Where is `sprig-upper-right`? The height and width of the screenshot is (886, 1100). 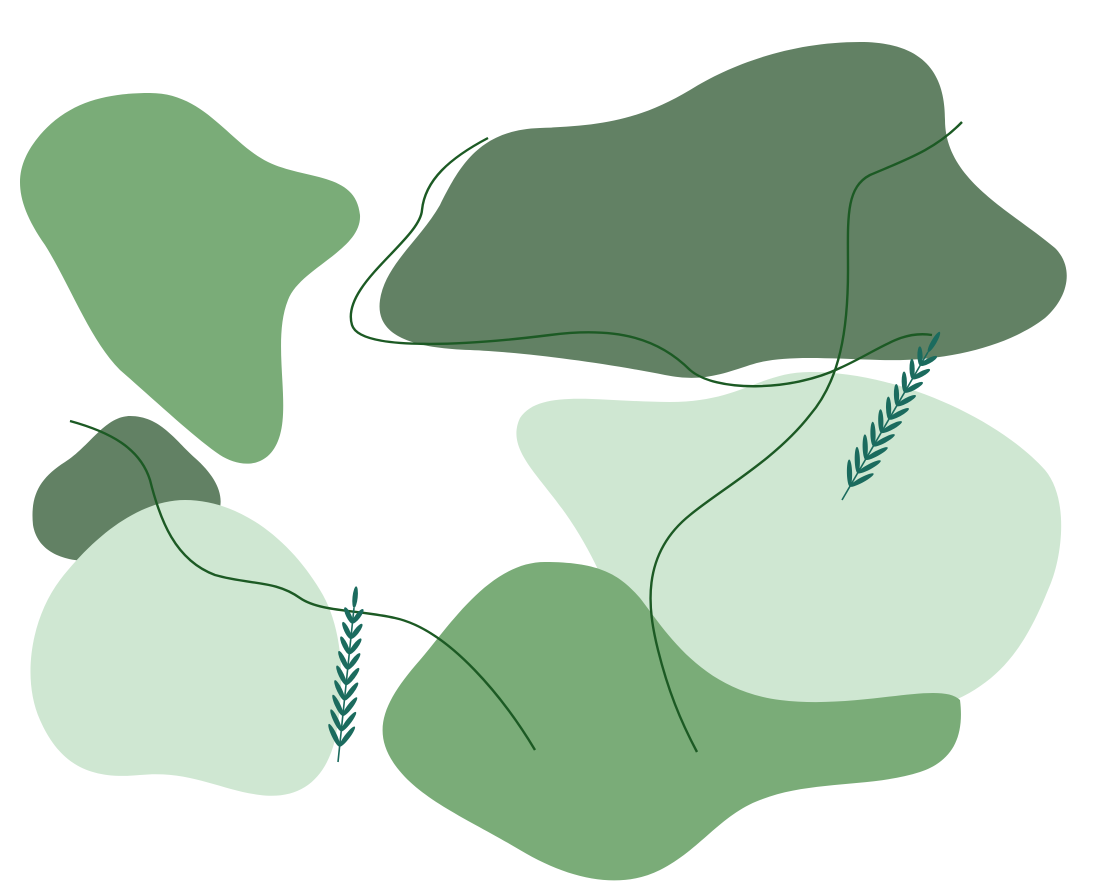
sprig-upper-right is located at coordinates (891, 416).